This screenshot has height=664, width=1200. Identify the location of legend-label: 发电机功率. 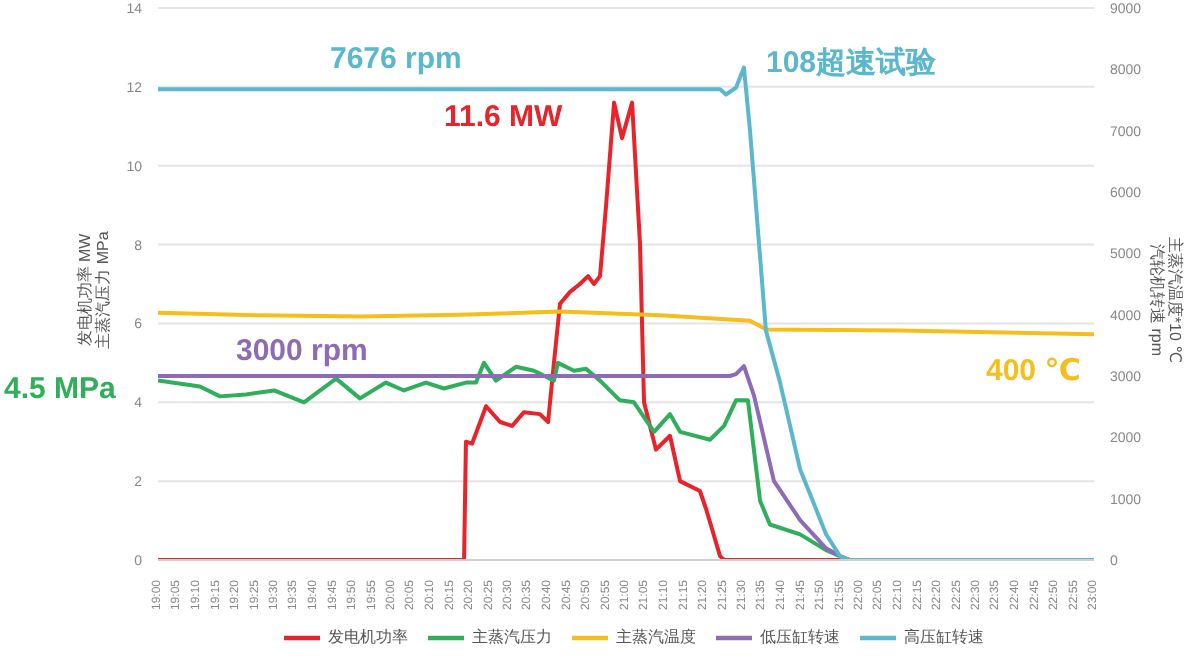
(368, 637).